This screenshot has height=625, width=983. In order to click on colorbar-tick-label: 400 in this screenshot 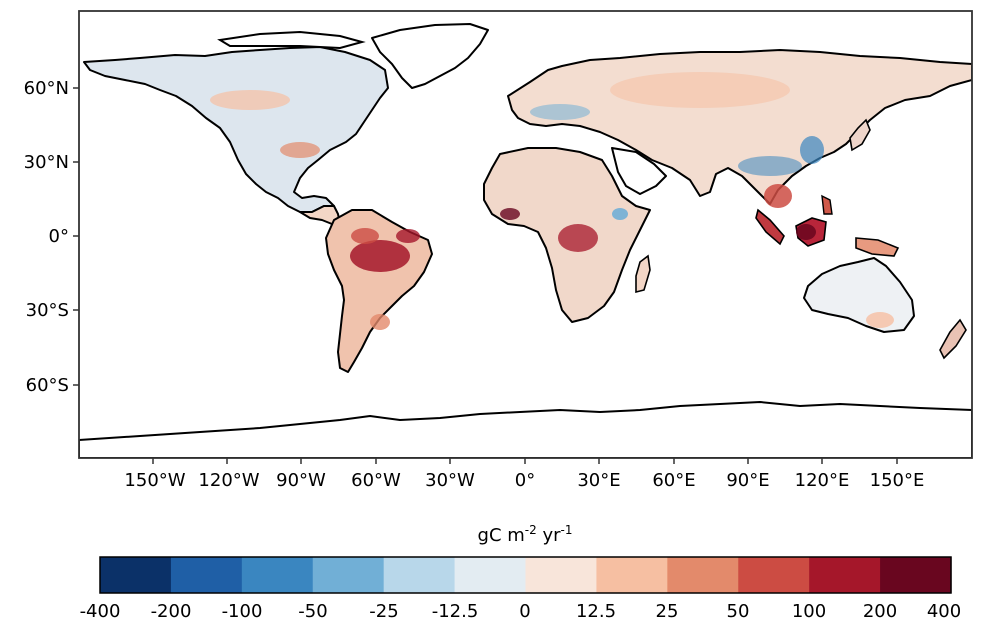, I will do `click(944, 611)`.